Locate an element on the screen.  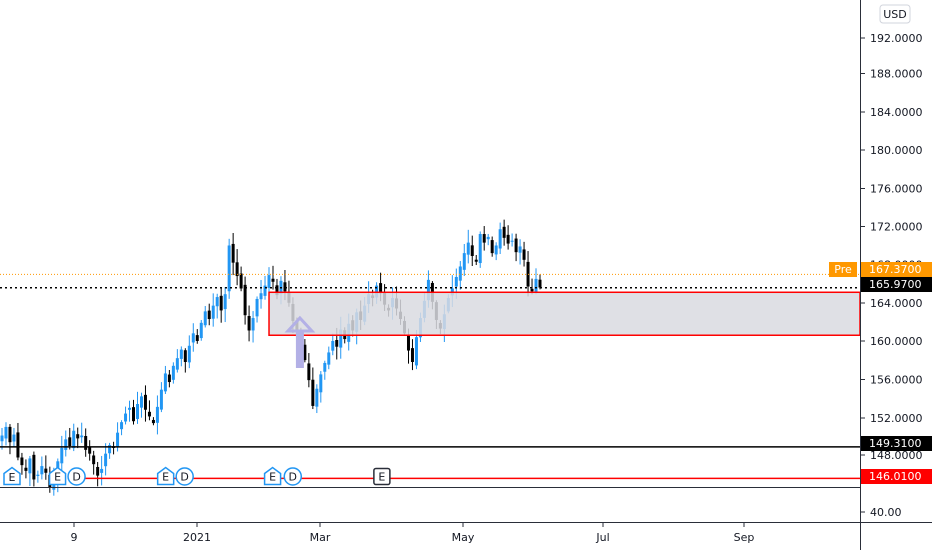
price-tick-label: 156.0000 is located at coordinates (896, 380).